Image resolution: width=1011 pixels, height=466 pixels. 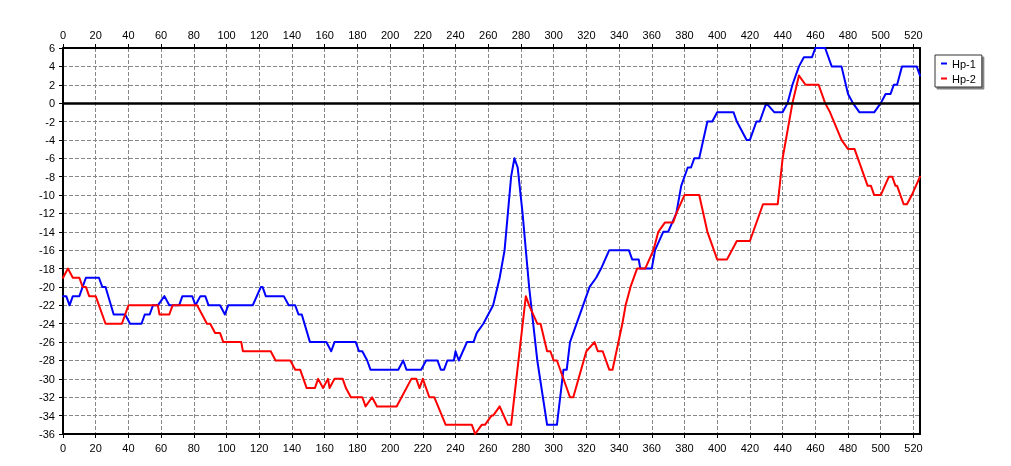 What do you see at coordinates (51, 84) in the screenshot?
I see `y-tick-label: 2` at bounding box center [51, 84].